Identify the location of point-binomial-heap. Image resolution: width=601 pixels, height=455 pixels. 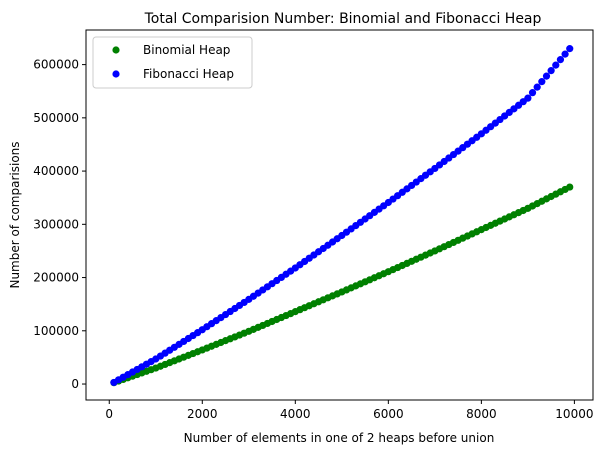
(570, 187).